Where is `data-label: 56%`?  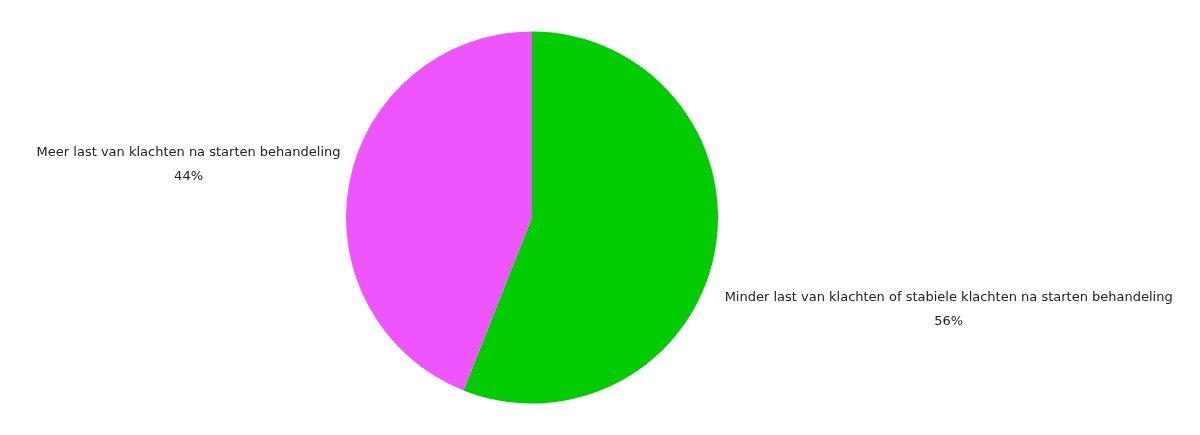 data-label: 56% is located at coordinates (949, 320).